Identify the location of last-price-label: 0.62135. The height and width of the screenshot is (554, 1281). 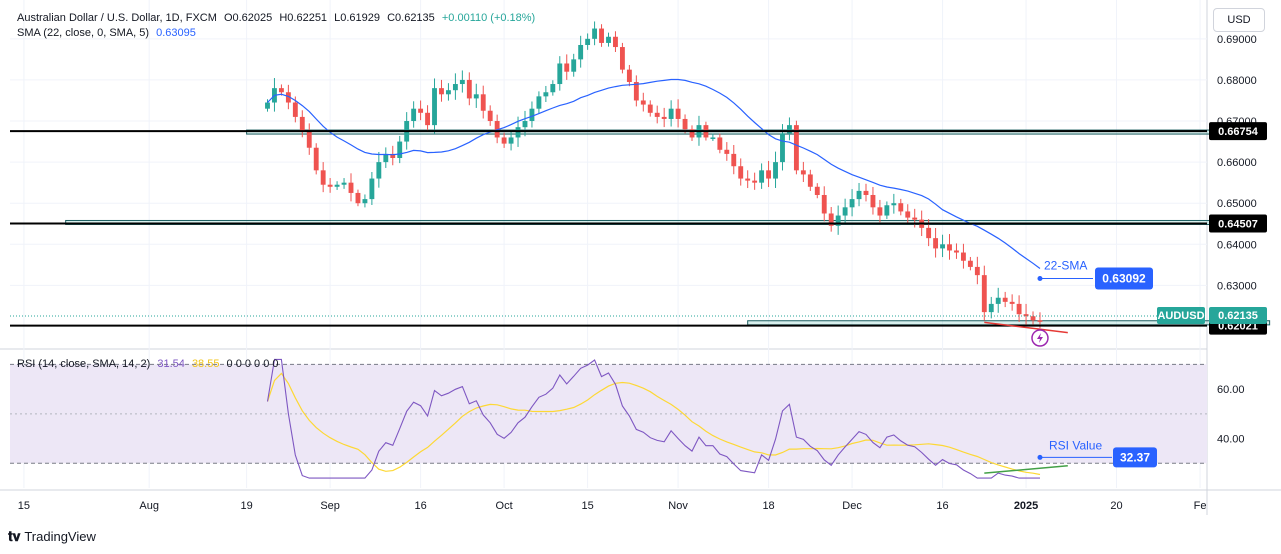
(1238, 316).